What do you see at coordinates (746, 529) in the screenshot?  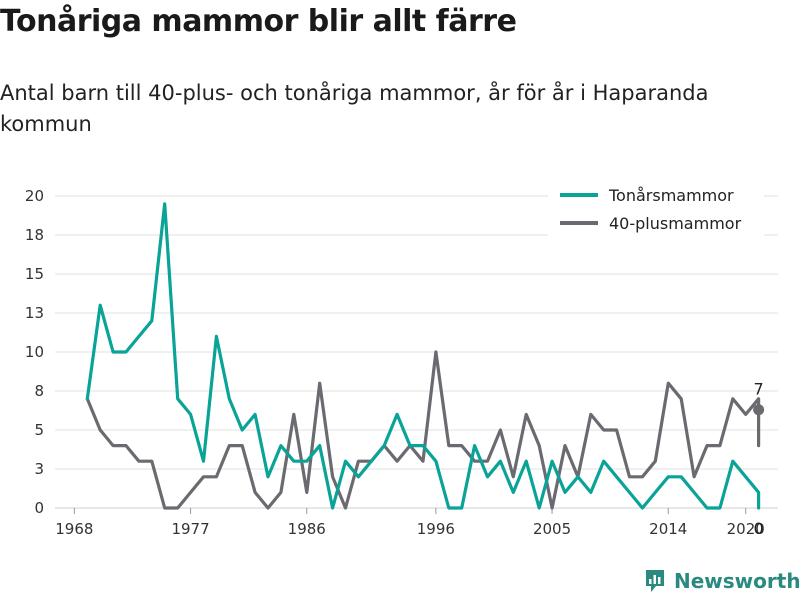 I see `x-tick-label: 2020` at bounding box center [746, 529].